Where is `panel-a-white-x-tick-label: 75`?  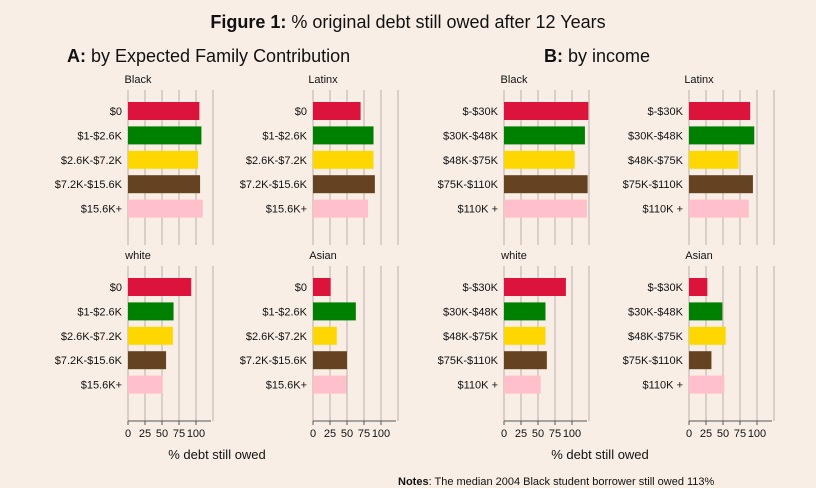 panel-a-white-x-tick-label: 75 is located at coordinates (179, 434).